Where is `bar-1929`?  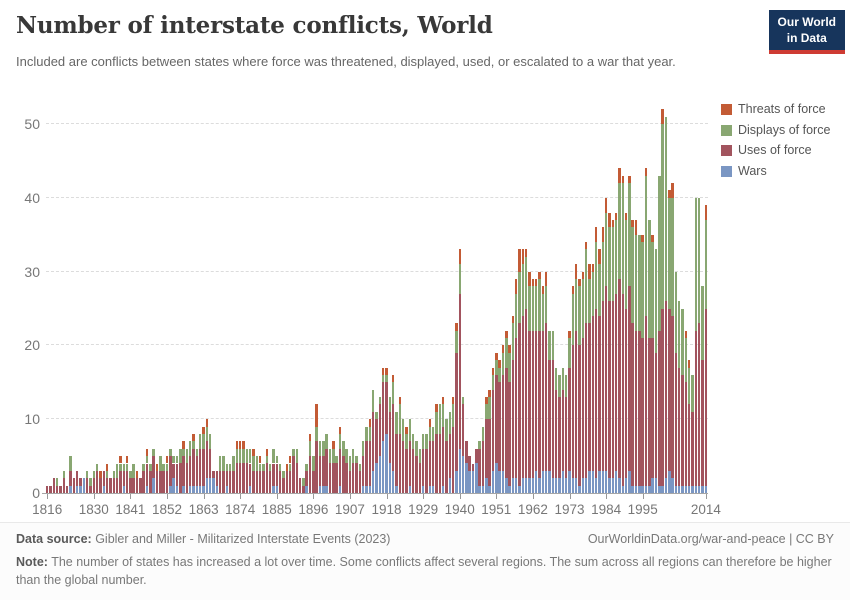 bar-1929 is located at coordinates (423, 308).